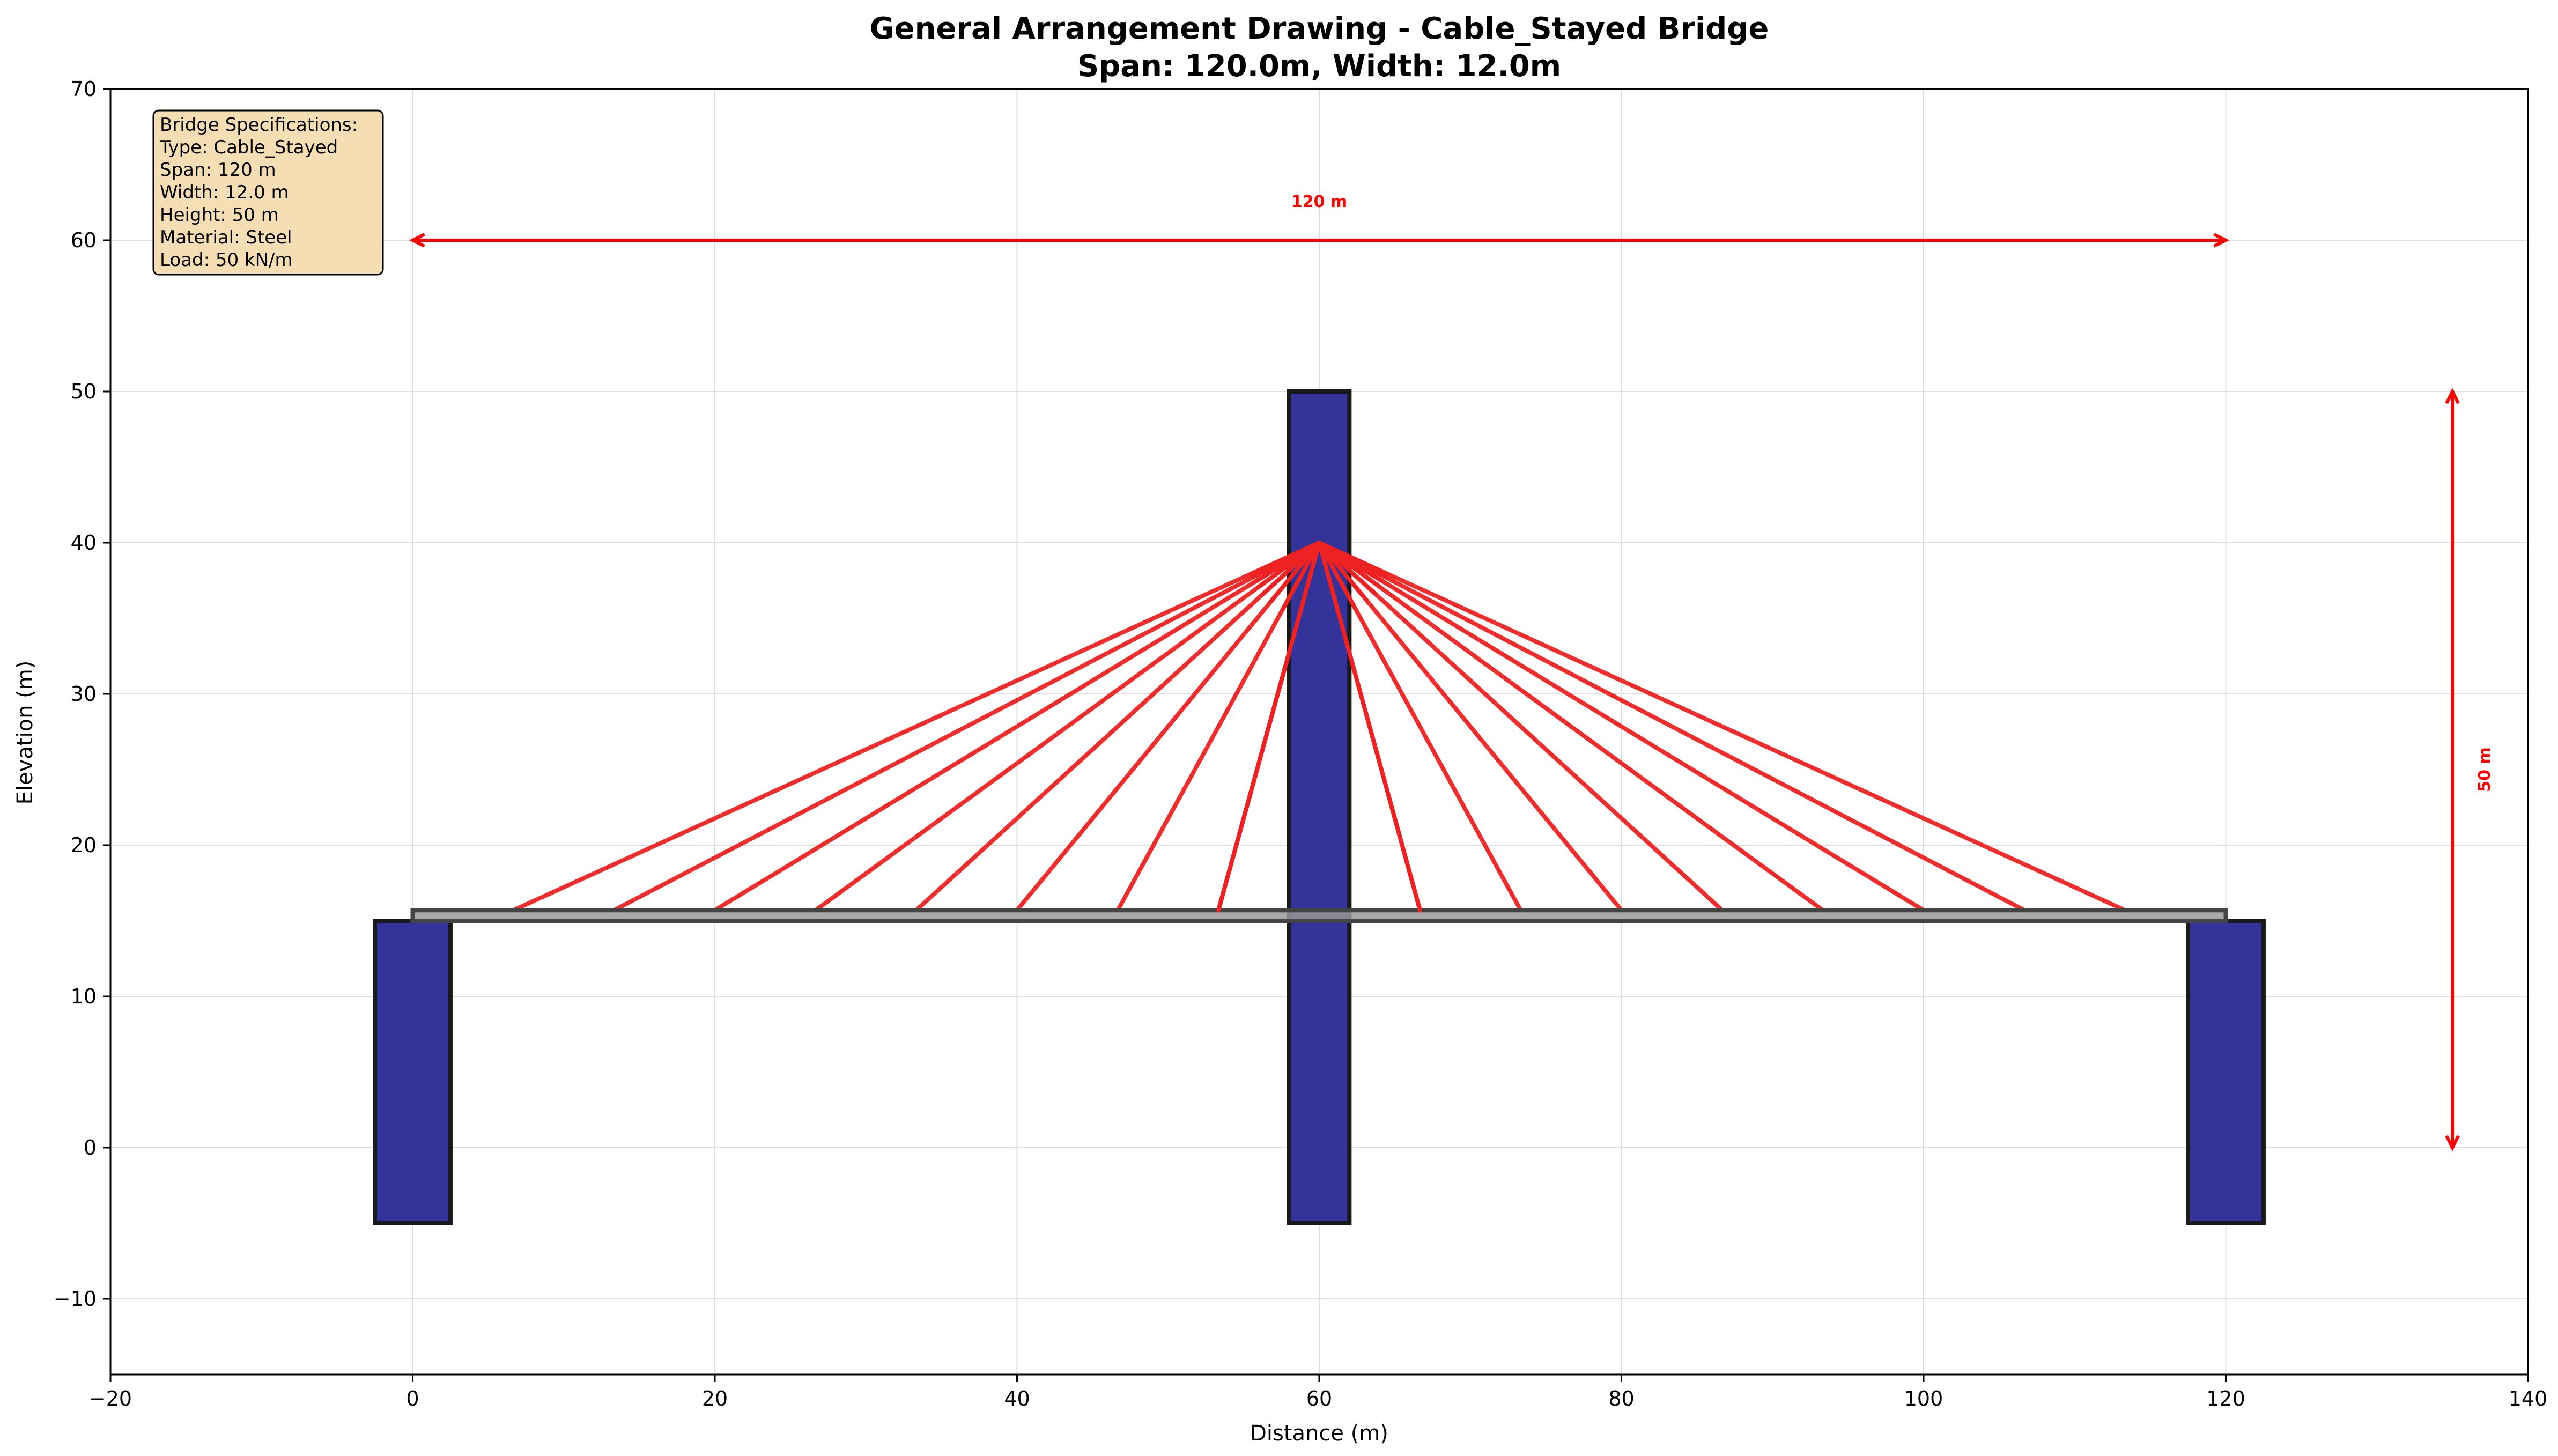 This screenshot has height=1456, width=2558. Describe the element at coordinates (84, 89) in the screenshot. I see `y-tick-label: 70` at that location.